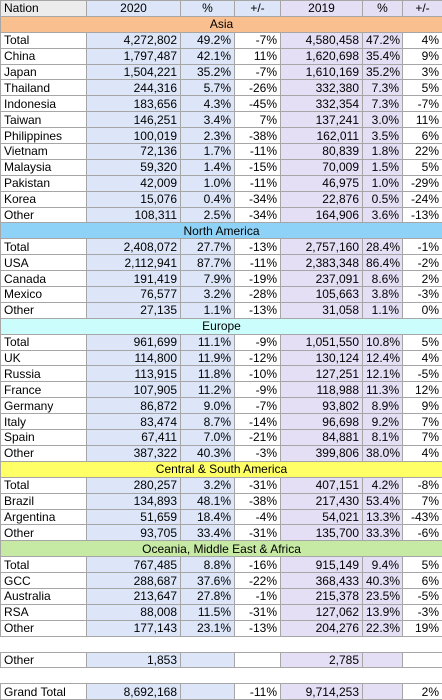  I want to click on cell: Brazil, so click(43, 501).